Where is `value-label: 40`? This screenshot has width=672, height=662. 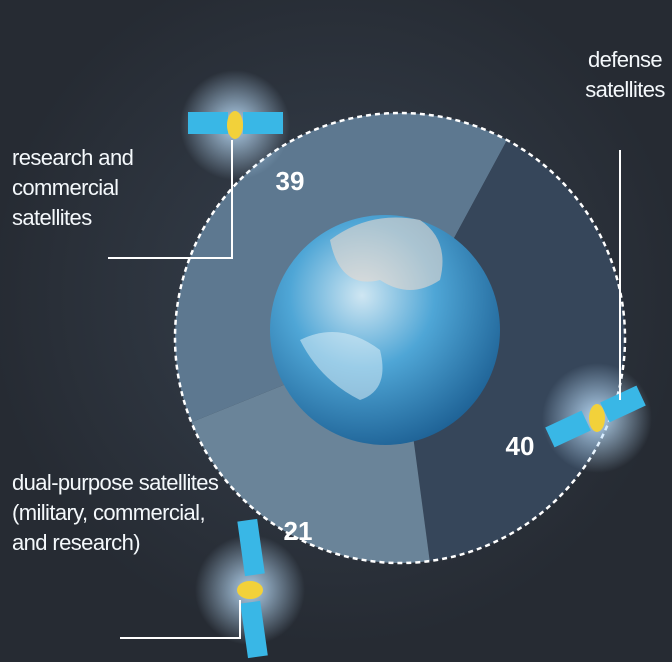 value-label: 40 is located at coordinates (520, 446).